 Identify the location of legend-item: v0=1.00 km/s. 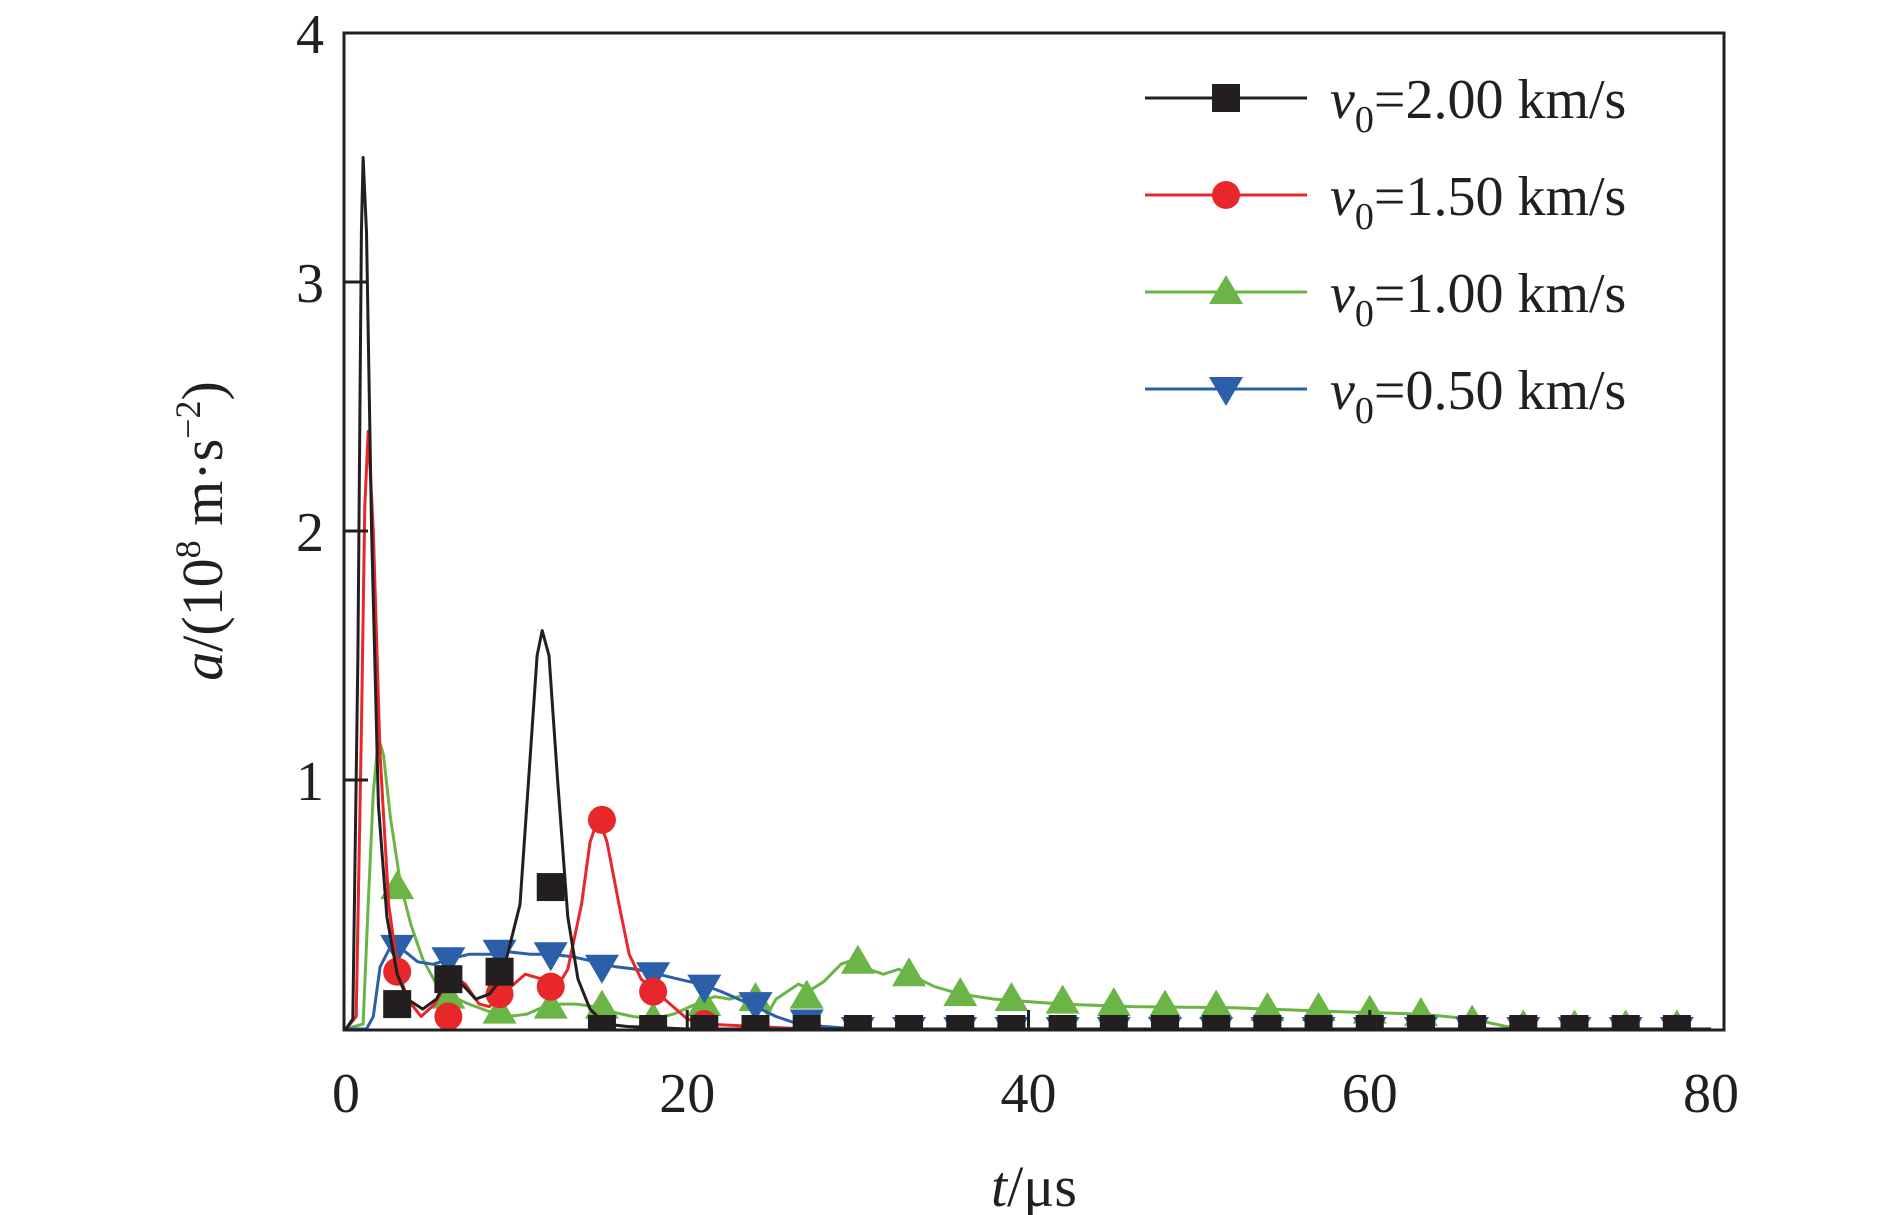
(1385, 299).